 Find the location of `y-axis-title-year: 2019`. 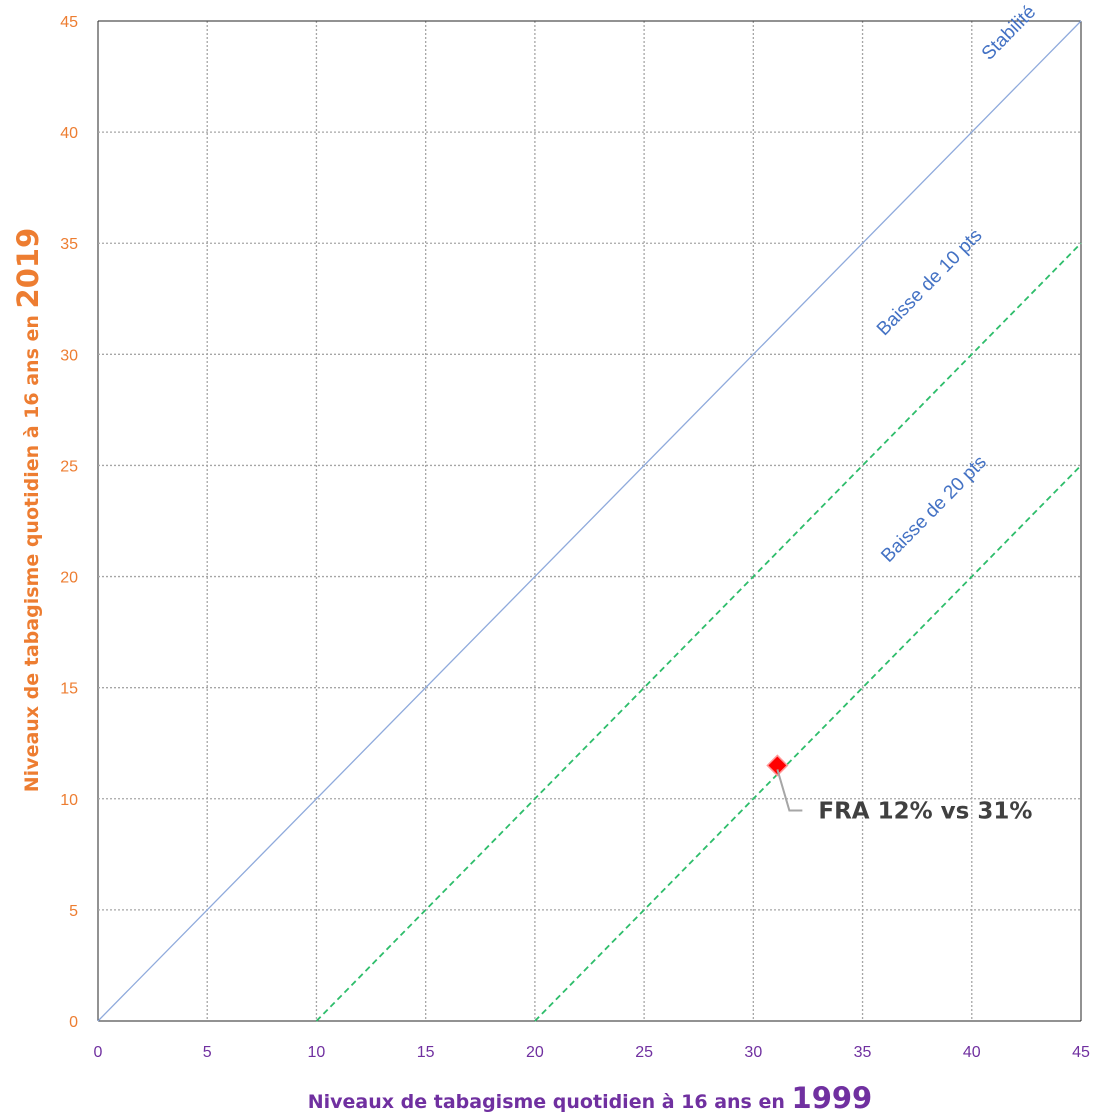

y-axis-title-year: 2019 is located at coordinates (28, 268).